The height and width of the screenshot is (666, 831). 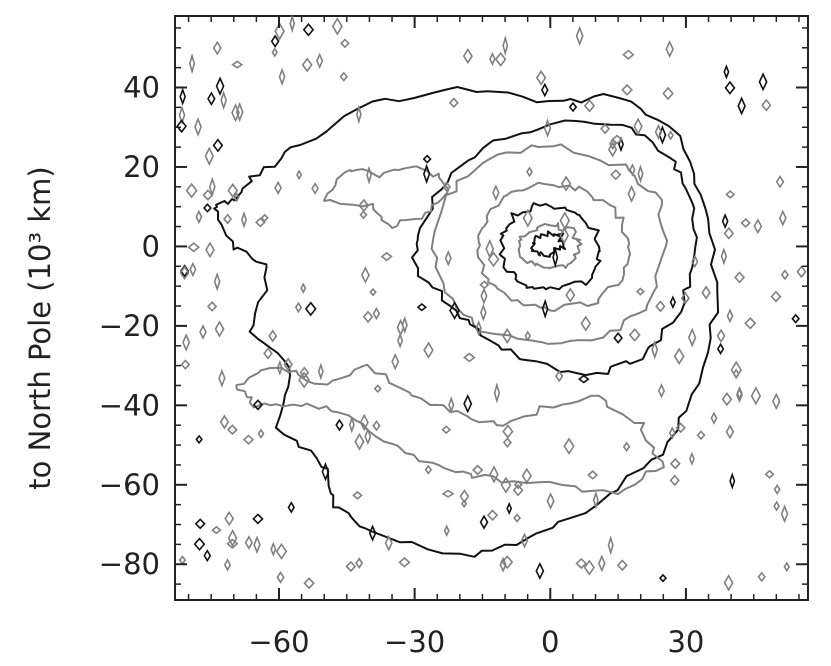 What do you see at coordinates (129, 326) in the screenshot?
I see `y-tick-label: −20` at bounding box center [129, 326].